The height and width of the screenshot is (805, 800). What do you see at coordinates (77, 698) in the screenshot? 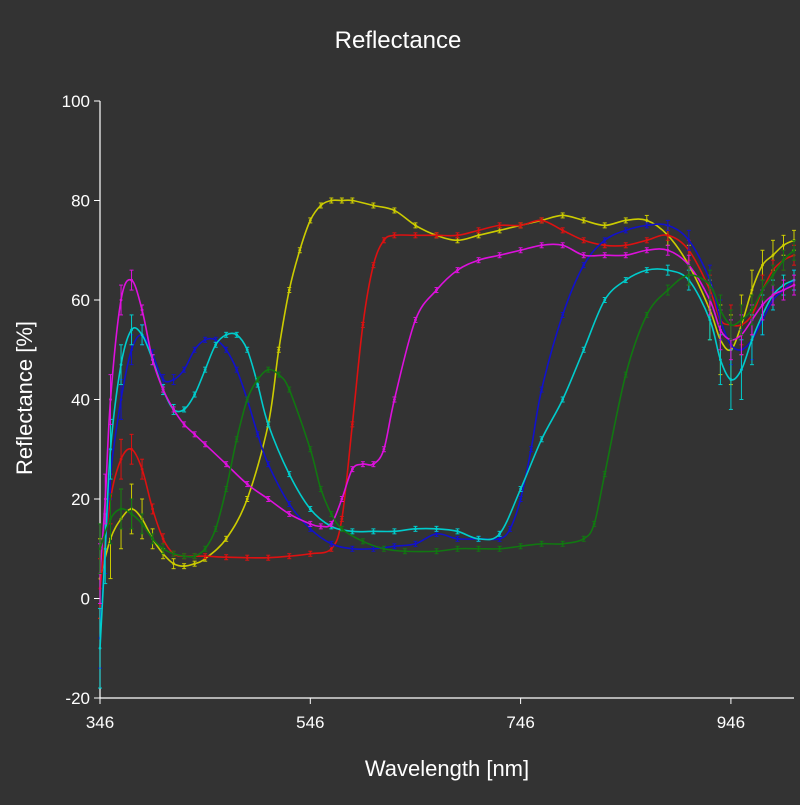
I see `y-tick-label: -20` at bounding box center [77, 698].